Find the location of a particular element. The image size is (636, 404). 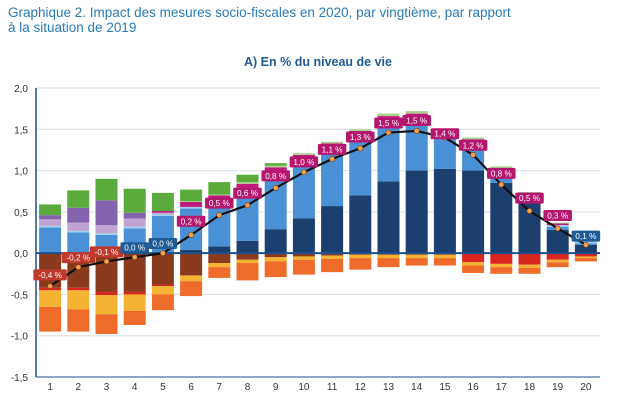

value-label: 1,3 % is located at coordinates (360, 137).